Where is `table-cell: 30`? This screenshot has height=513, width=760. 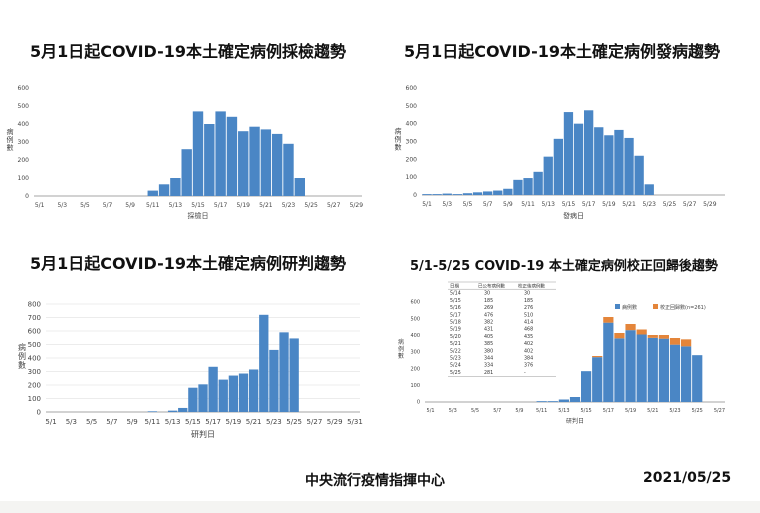 table-cell: 30 is located at coordinates (487, 294).